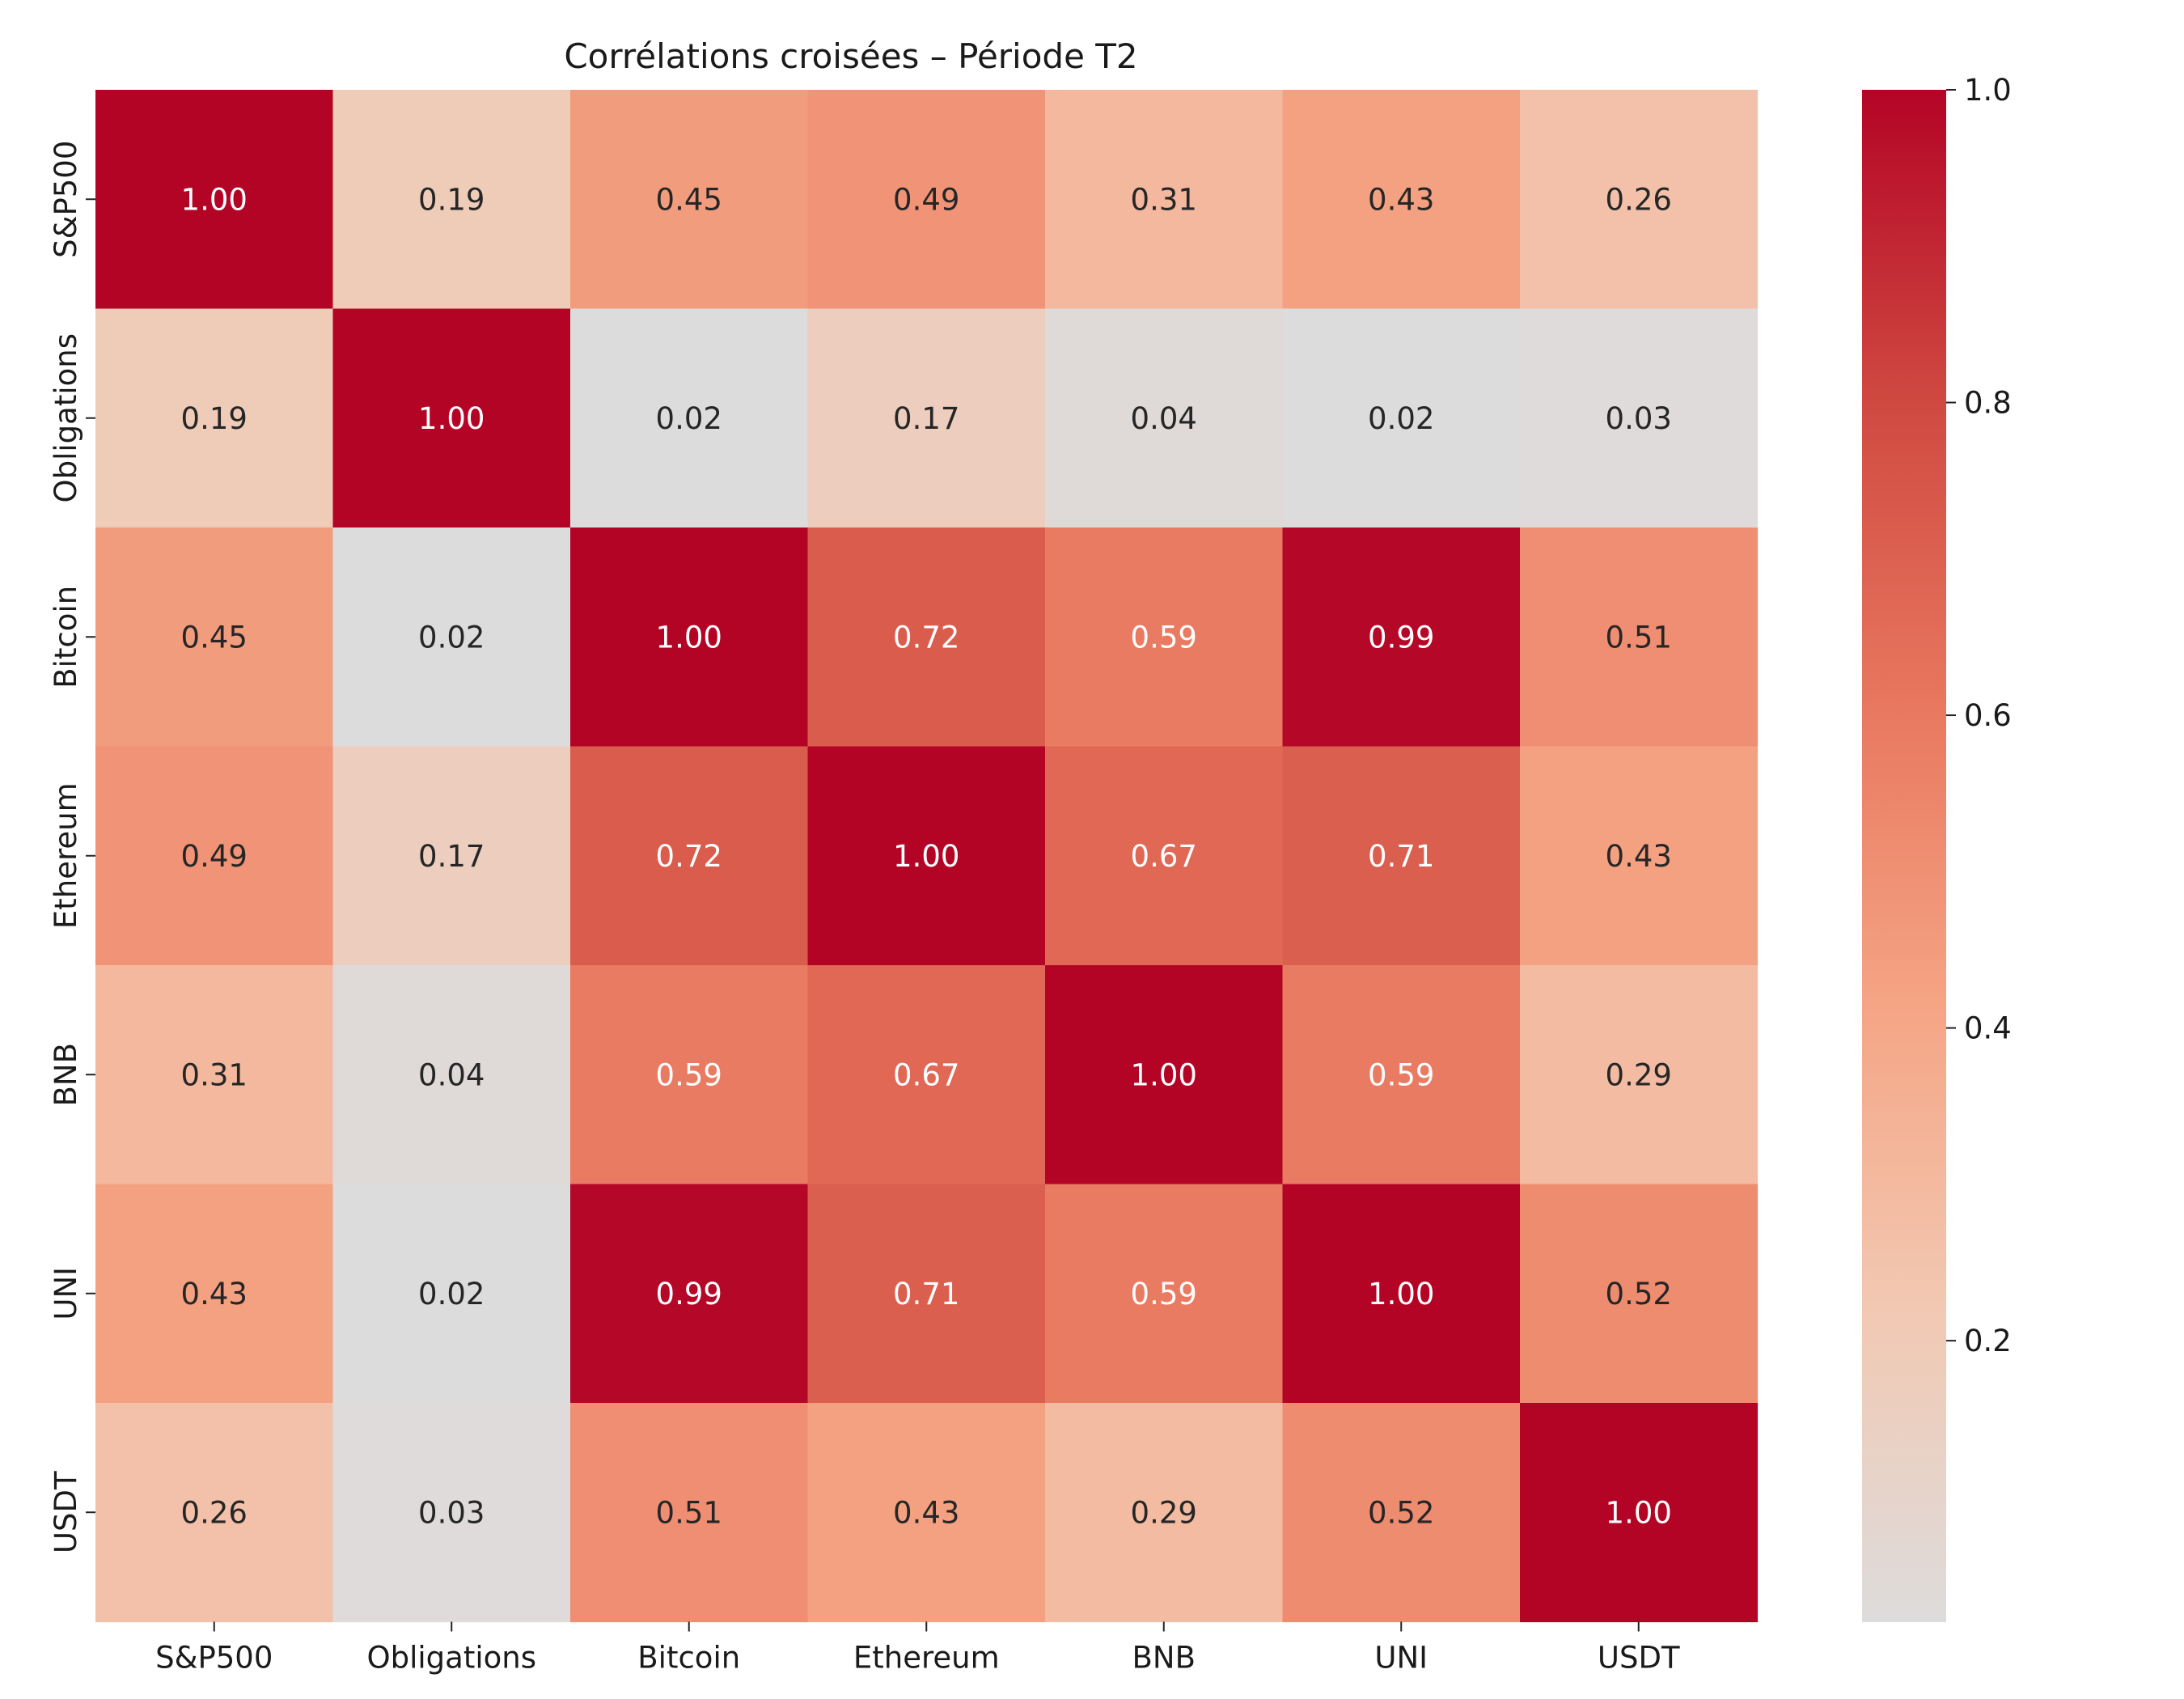 This screenshot has height=1699, width=2184. I want to click on cell-value-label: 0.45, so click(214, 637).